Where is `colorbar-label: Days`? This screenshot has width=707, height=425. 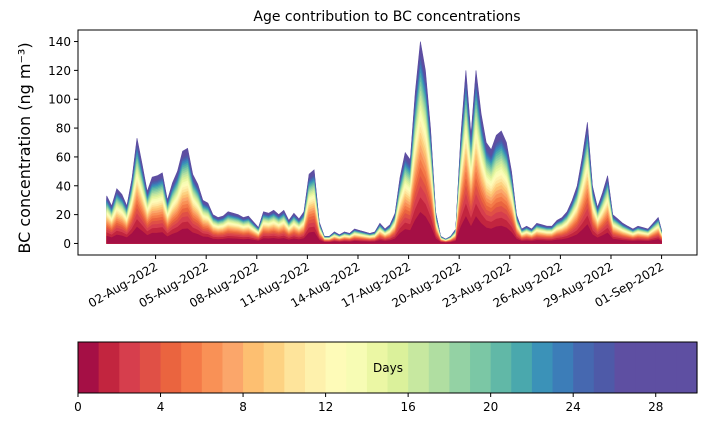
colorbar-label: Days is located at coordinates (388, 368).